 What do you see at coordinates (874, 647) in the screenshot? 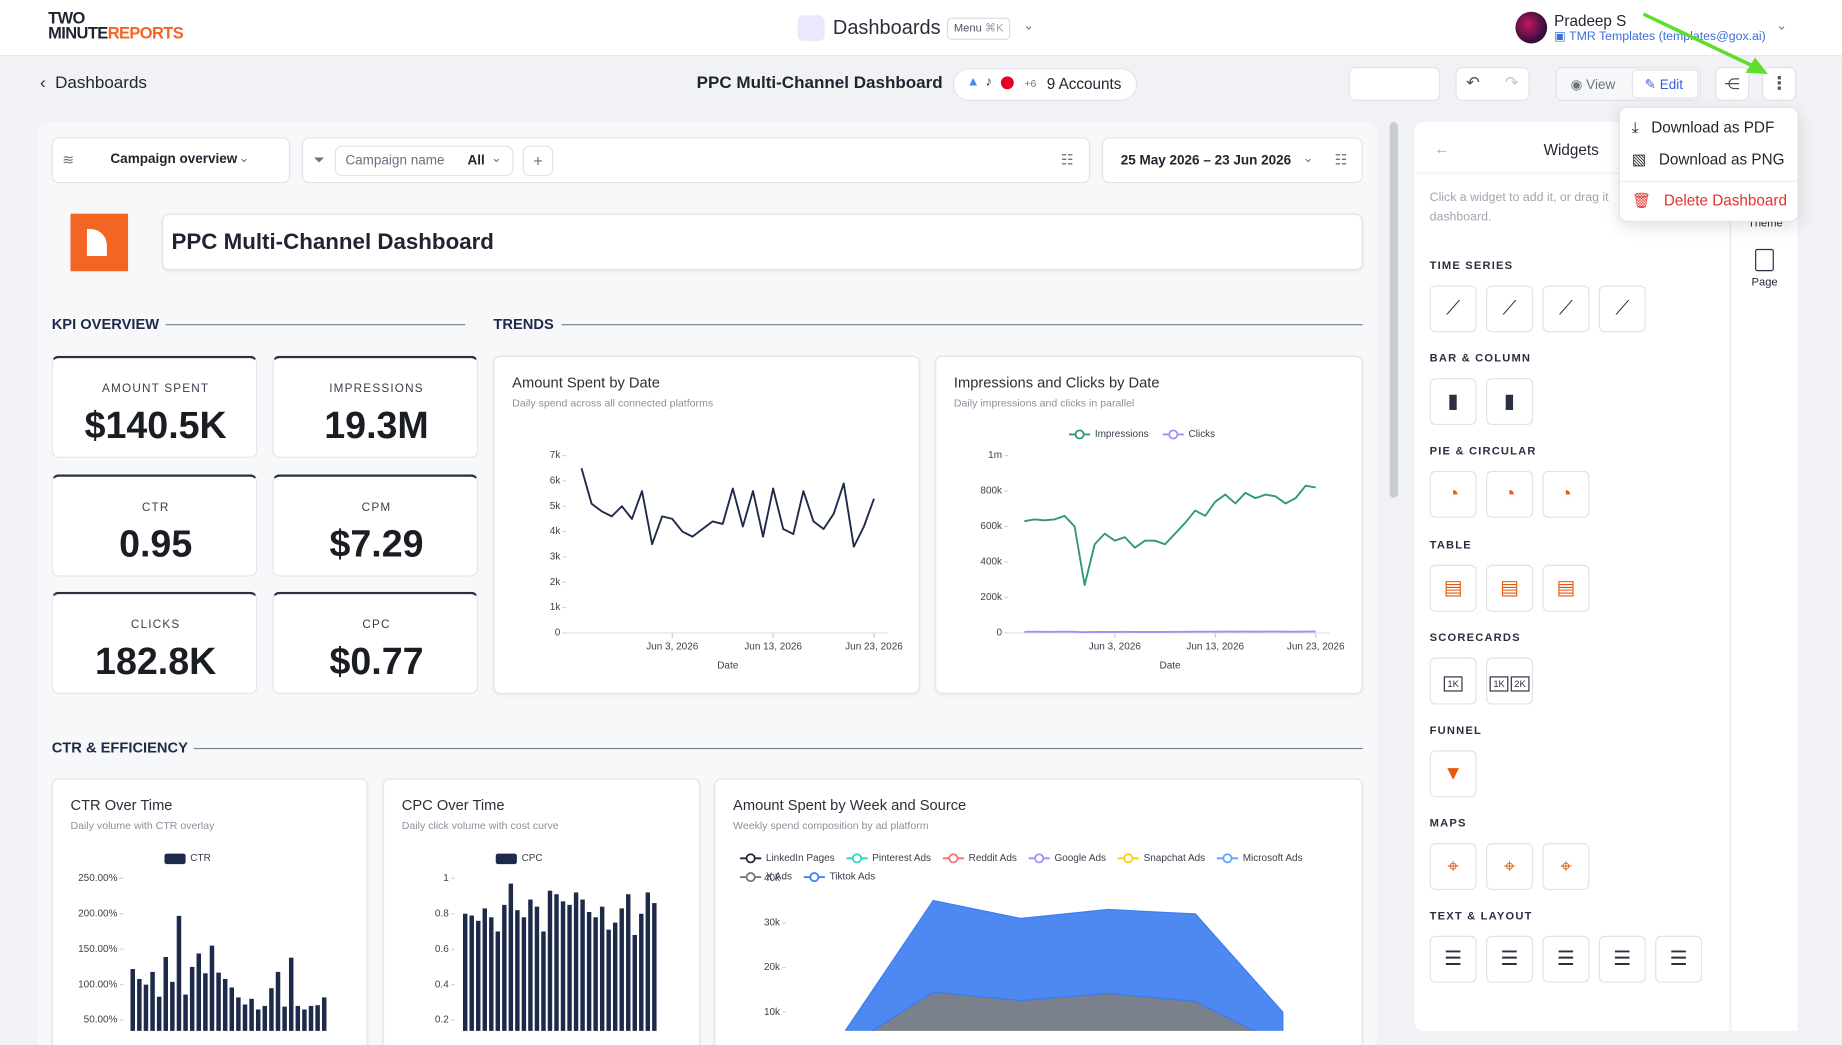
I see `x-tick-label: Jun 23, 2026` at bounding box center [874, 647].